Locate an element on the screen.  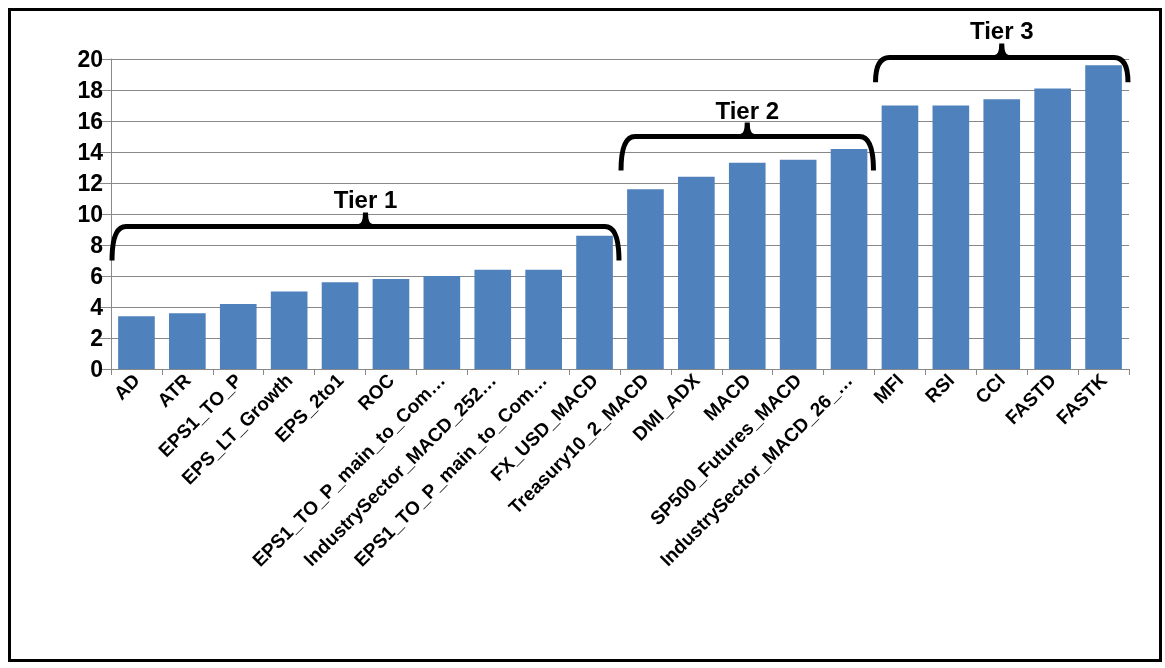
y-tick-label: 10 is located at coordinates (90, 214).